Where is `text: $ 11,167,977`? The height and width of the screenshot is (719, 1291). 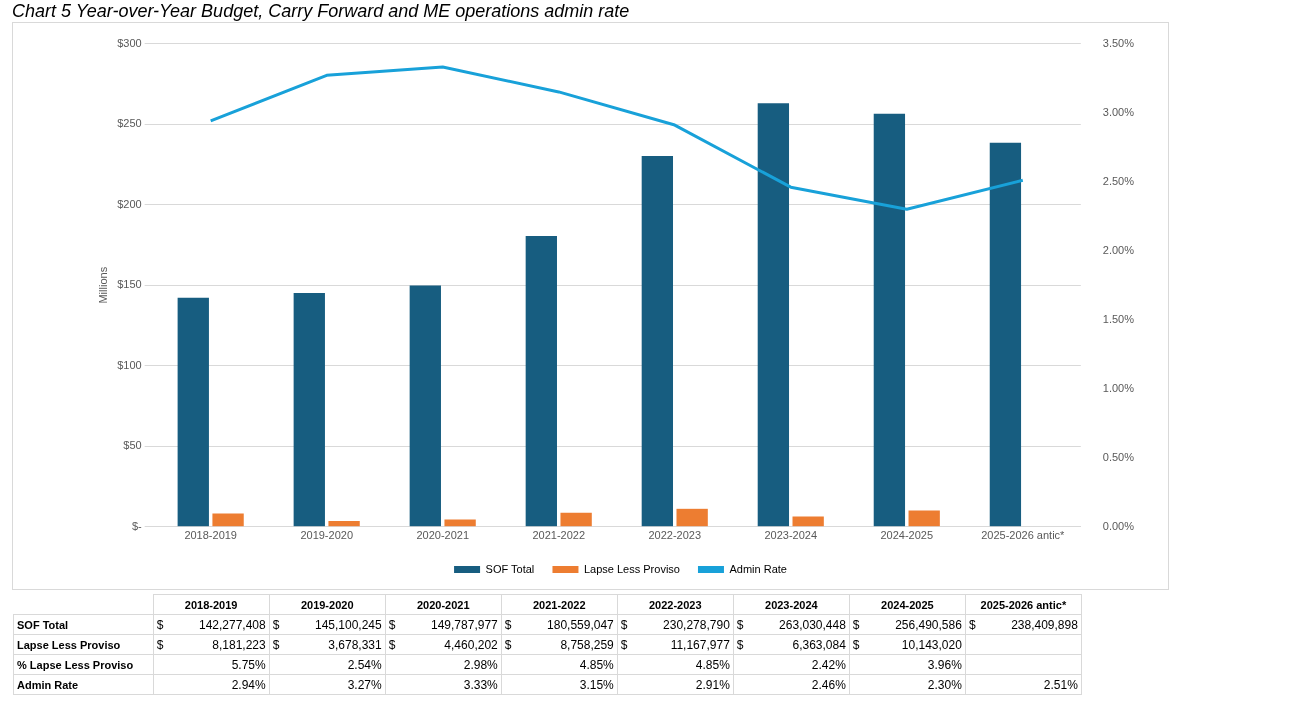
text: $ 11,167,977 is located at coordinates (675, 644).